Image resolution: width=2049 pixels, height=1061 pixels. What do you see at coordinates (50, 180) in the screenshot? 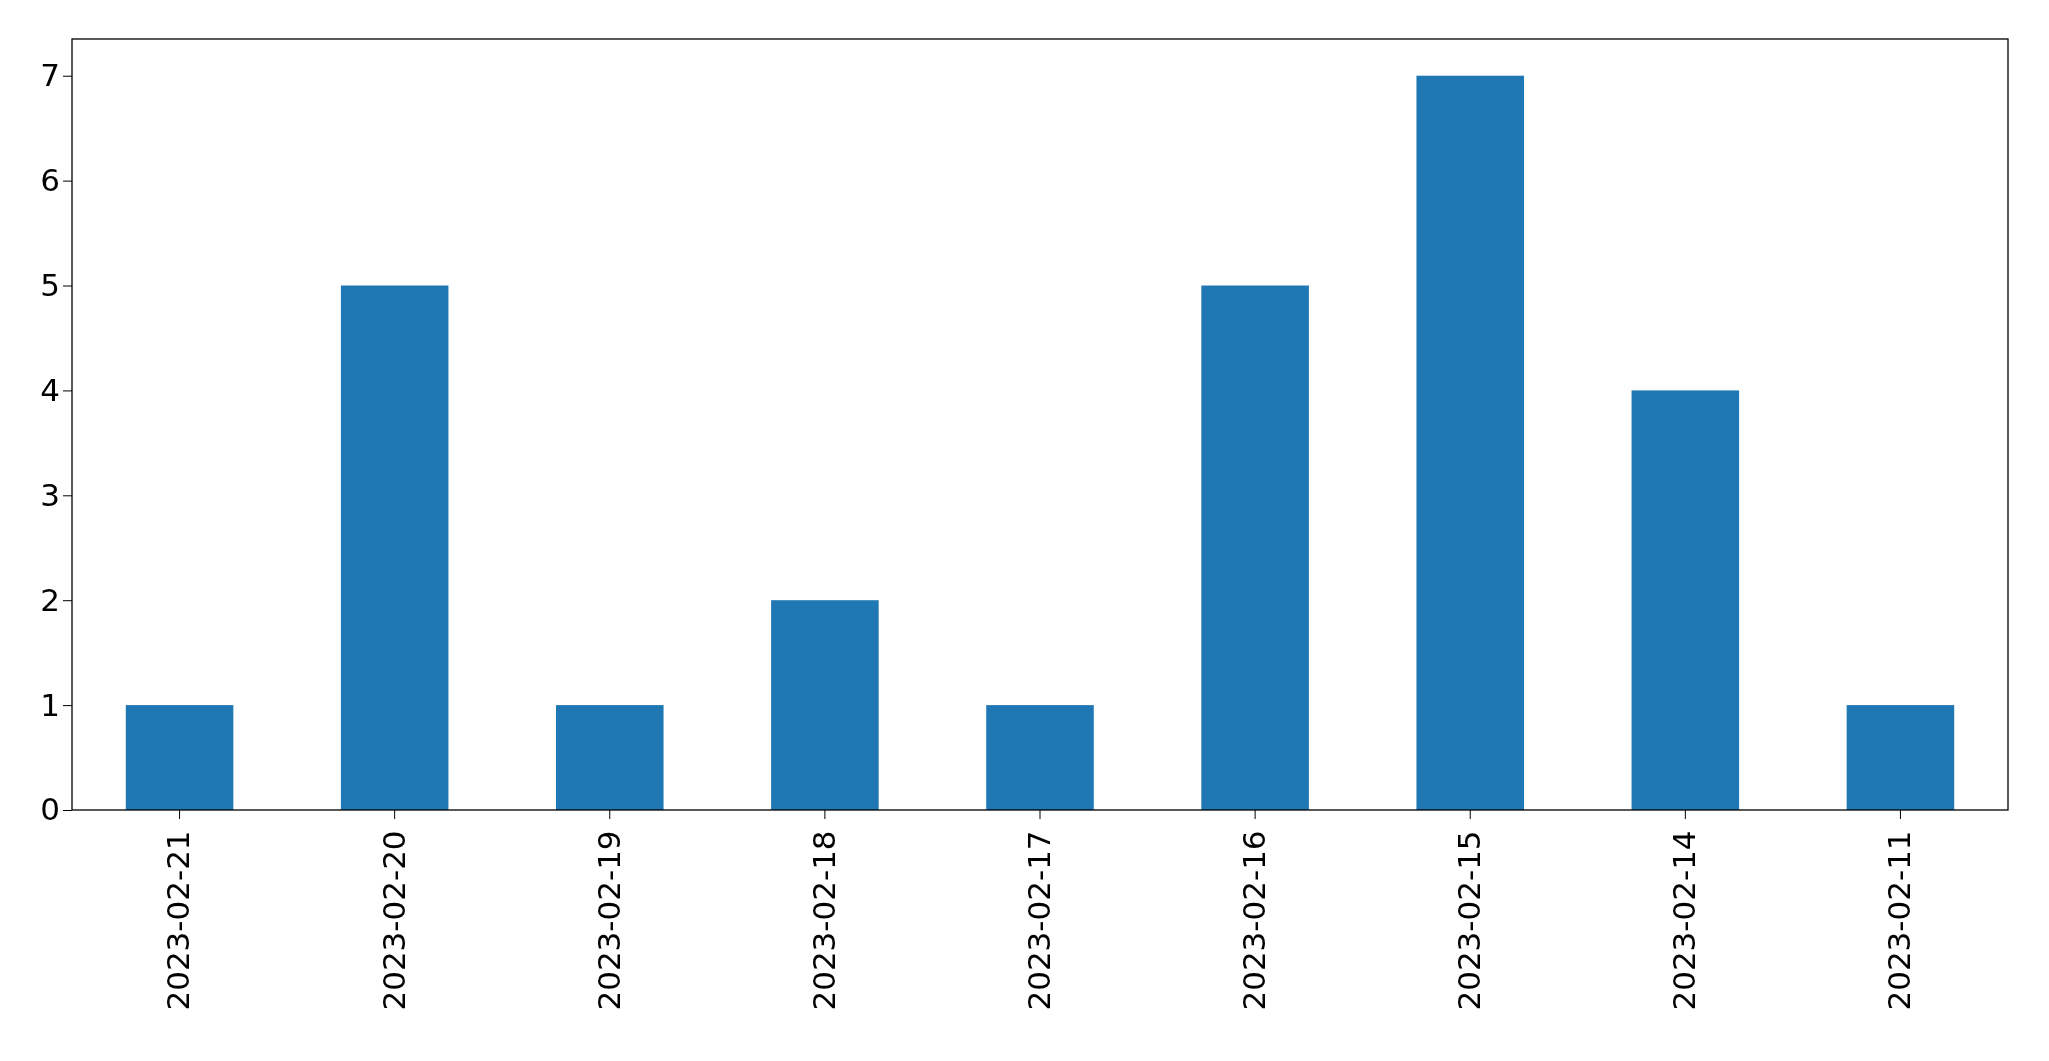
I see `y-tick-label: 6` at bounding box center [50, 180].